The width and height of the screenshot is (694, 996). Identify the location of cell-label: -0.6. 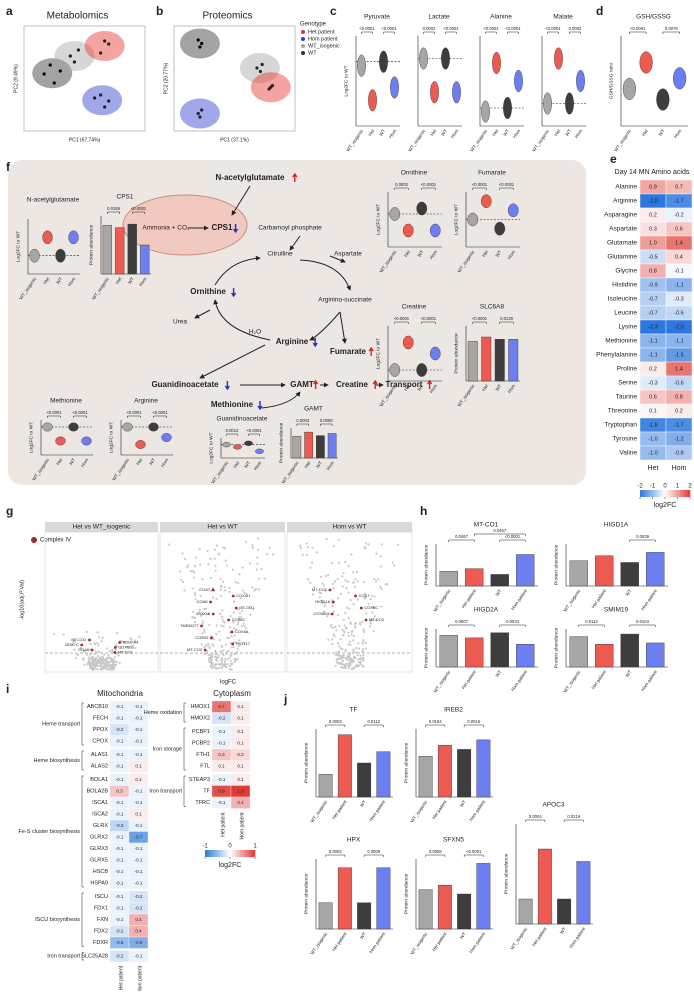
(678, 383).